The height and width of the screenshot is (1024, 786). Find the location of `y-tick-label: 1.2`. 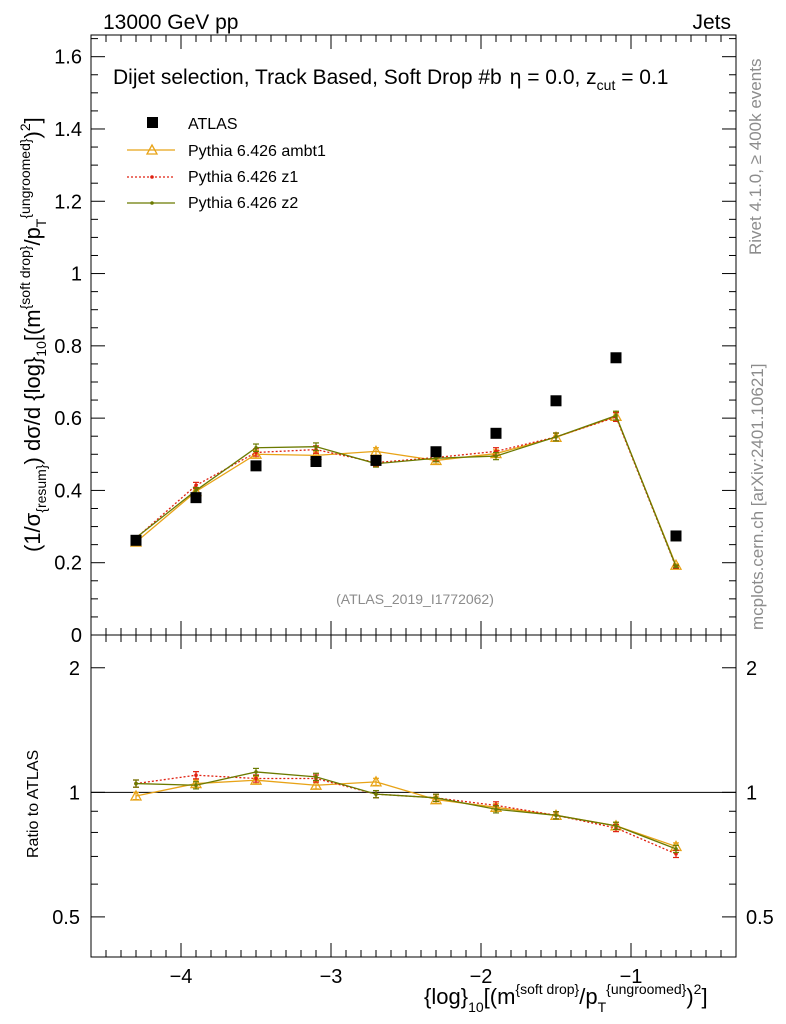

y-tick-label: 1.2 is located at coordinates (68, 202).